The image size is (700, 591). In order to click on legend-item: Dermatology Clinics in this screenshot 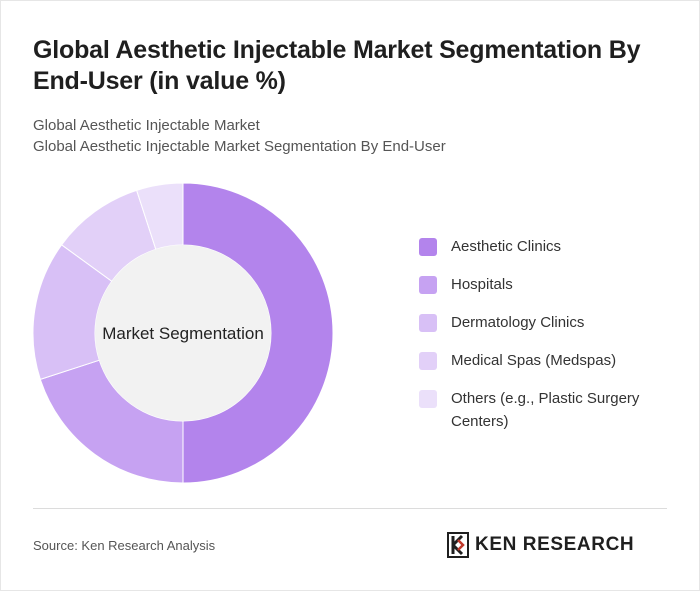, I will do `click(544, 322)`.